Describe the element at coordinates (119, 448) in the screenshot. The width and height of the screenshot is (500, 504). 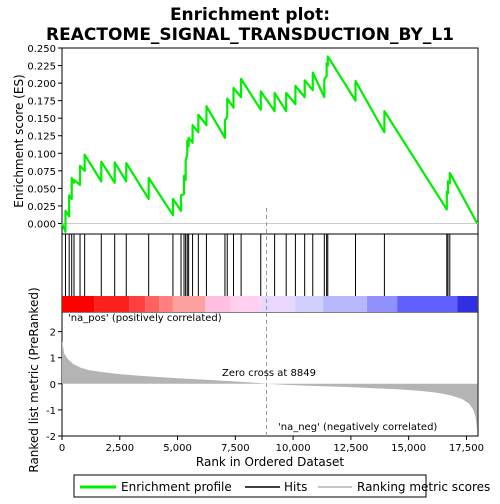
I see `x-tick-label: 2,500` at that location.